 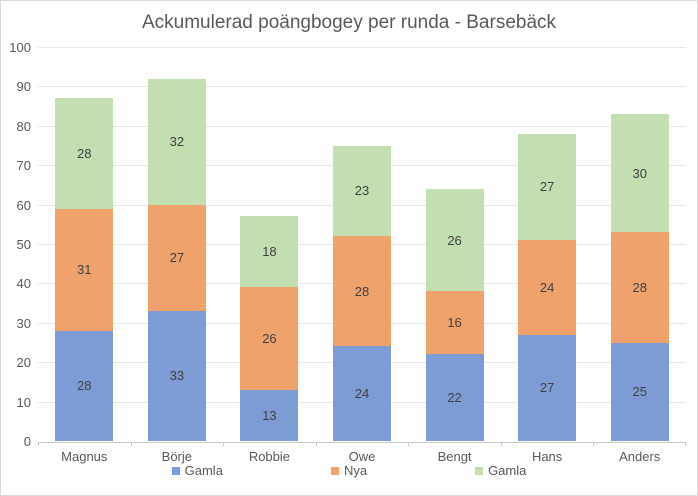 I want to click on bar-segment-gamla: 22, so click(x=454, y=397).